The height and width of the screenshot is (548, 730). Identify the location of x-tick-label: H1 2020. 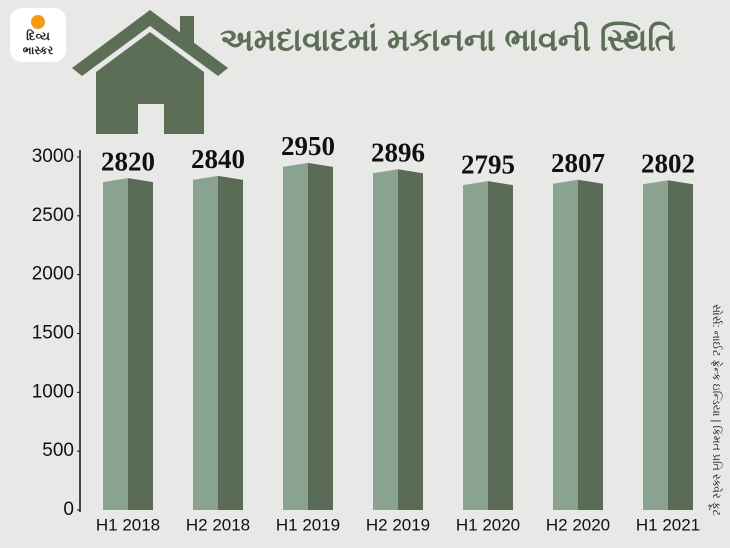
(488, 524).